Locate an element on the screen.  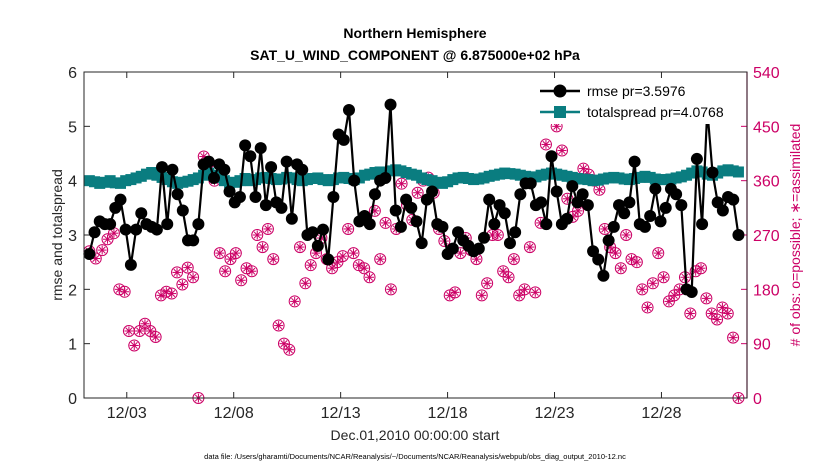
x-tick-label: 12/18 is located at coordinates (448, 413).